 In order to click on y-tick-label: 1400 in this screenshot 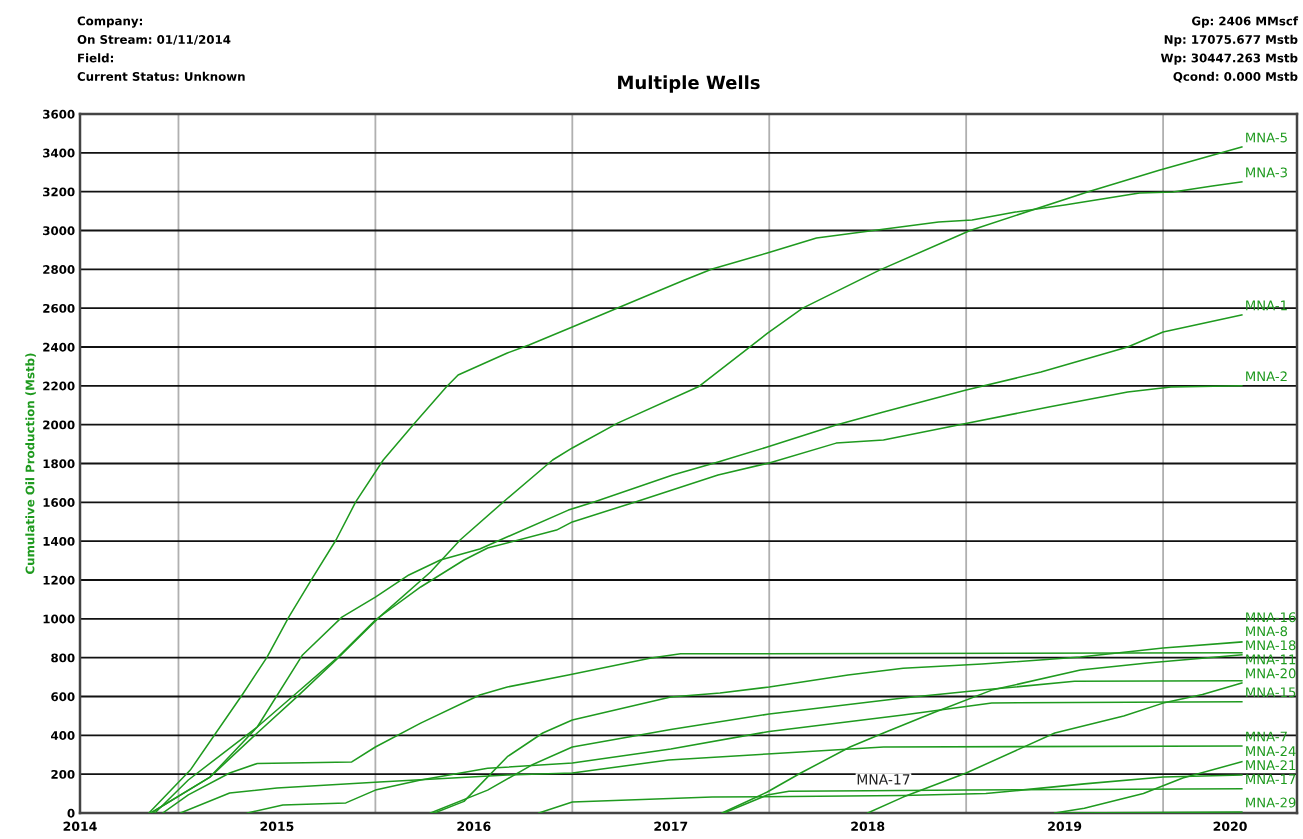, I will do `click(59, 541)`.